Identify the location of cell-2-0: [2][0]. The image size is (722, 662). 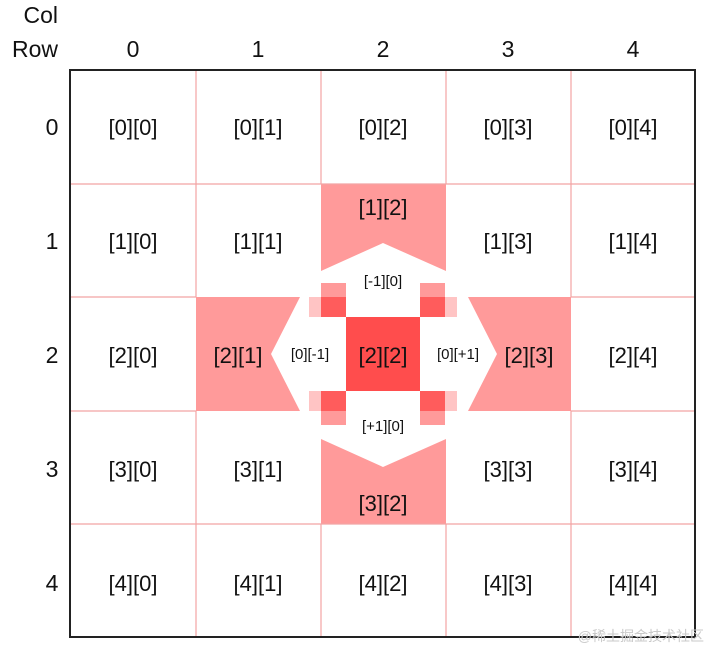
(133, 355).